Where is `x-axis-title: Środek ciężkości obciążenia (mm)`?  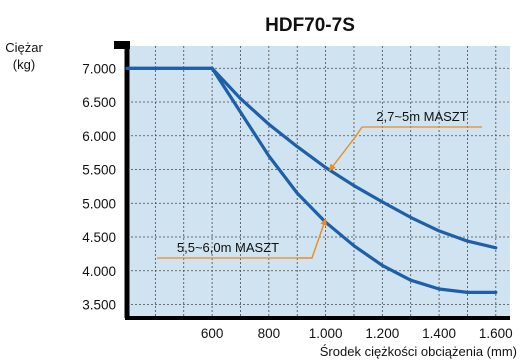 x-axis-title: Środek ciężkości obciążenia (mm) is located at coordinates (418, 351).